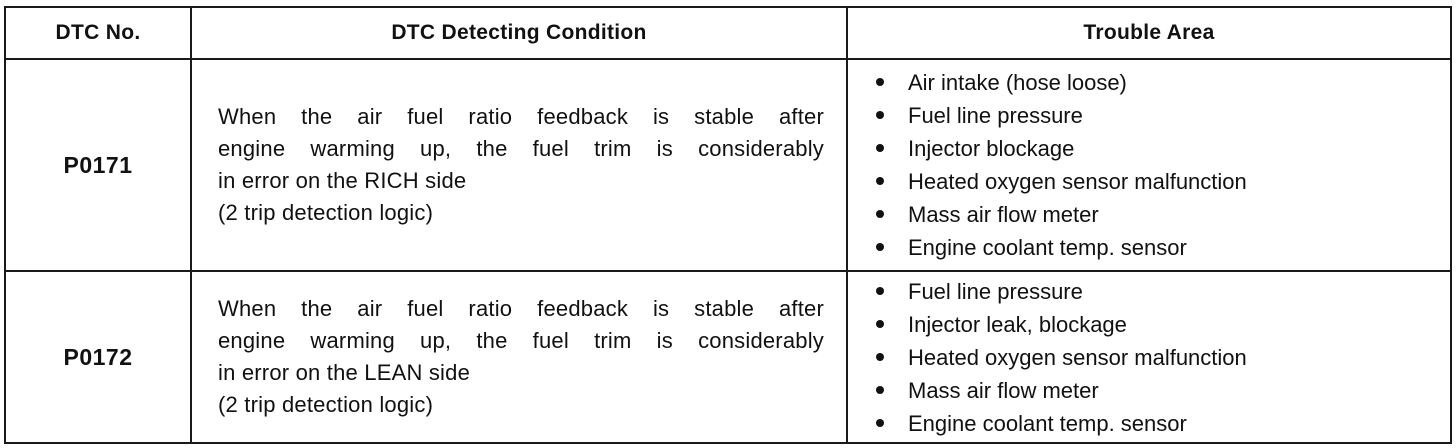  Describe the element at coordinates (1160, 82) in the screenshot. I see `list-item: Air intake (hose loose)` at that location.